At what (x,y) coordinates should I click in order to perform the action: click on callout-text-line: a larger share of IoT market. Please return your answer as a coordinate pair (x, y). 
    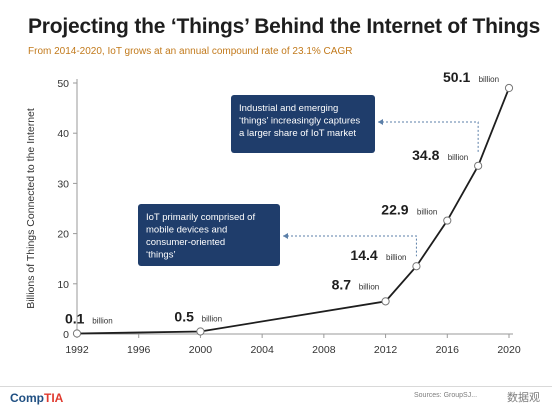
    Looking at the image, I should click on (297, 133).